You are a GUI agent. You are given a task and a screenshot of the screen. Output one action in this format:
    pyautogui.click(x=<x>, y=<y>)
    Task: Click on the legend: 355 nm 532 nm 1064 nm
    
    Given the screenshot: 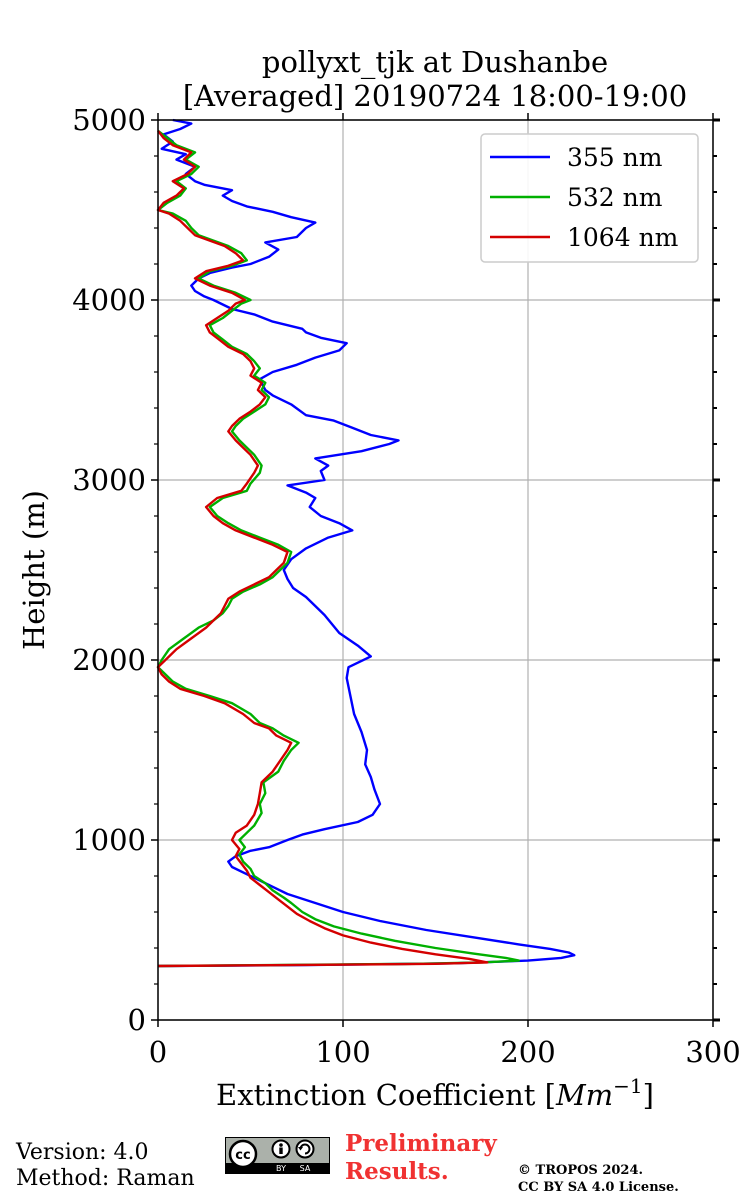 What is the action you would take?
    pyautogui.click(x=589, y=198)
    